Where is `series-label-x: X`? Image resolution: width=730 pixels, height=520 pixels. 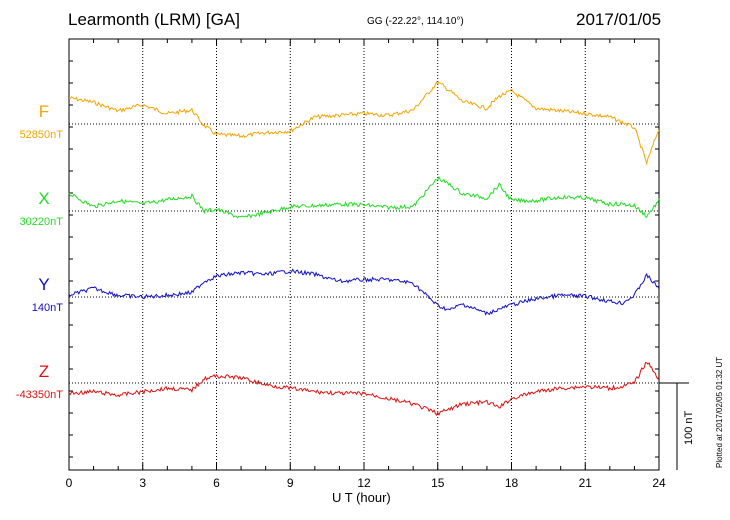 series-label-x: X is located at coordinates (43, 198).